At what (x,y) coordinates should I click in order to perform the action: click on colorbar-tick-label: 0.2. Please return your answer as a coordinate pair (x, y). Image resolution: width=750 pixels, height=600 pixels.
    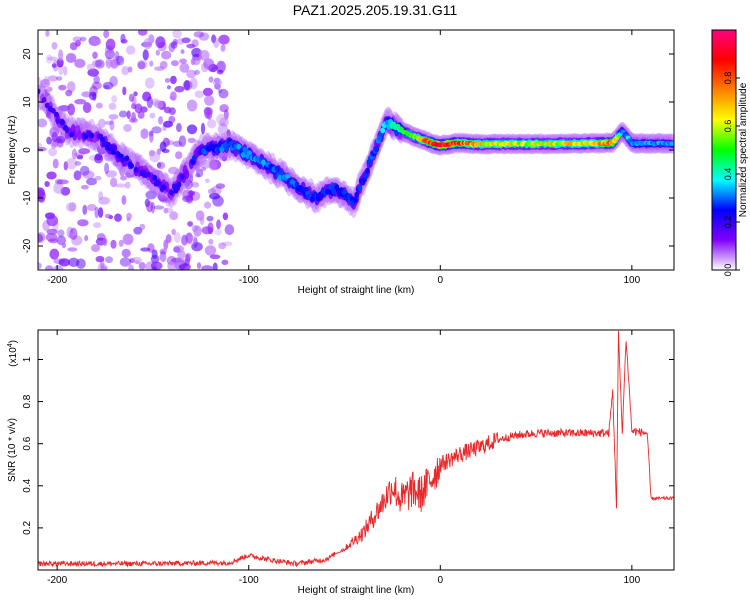
    Looking at the image, I should click on (728, 222).